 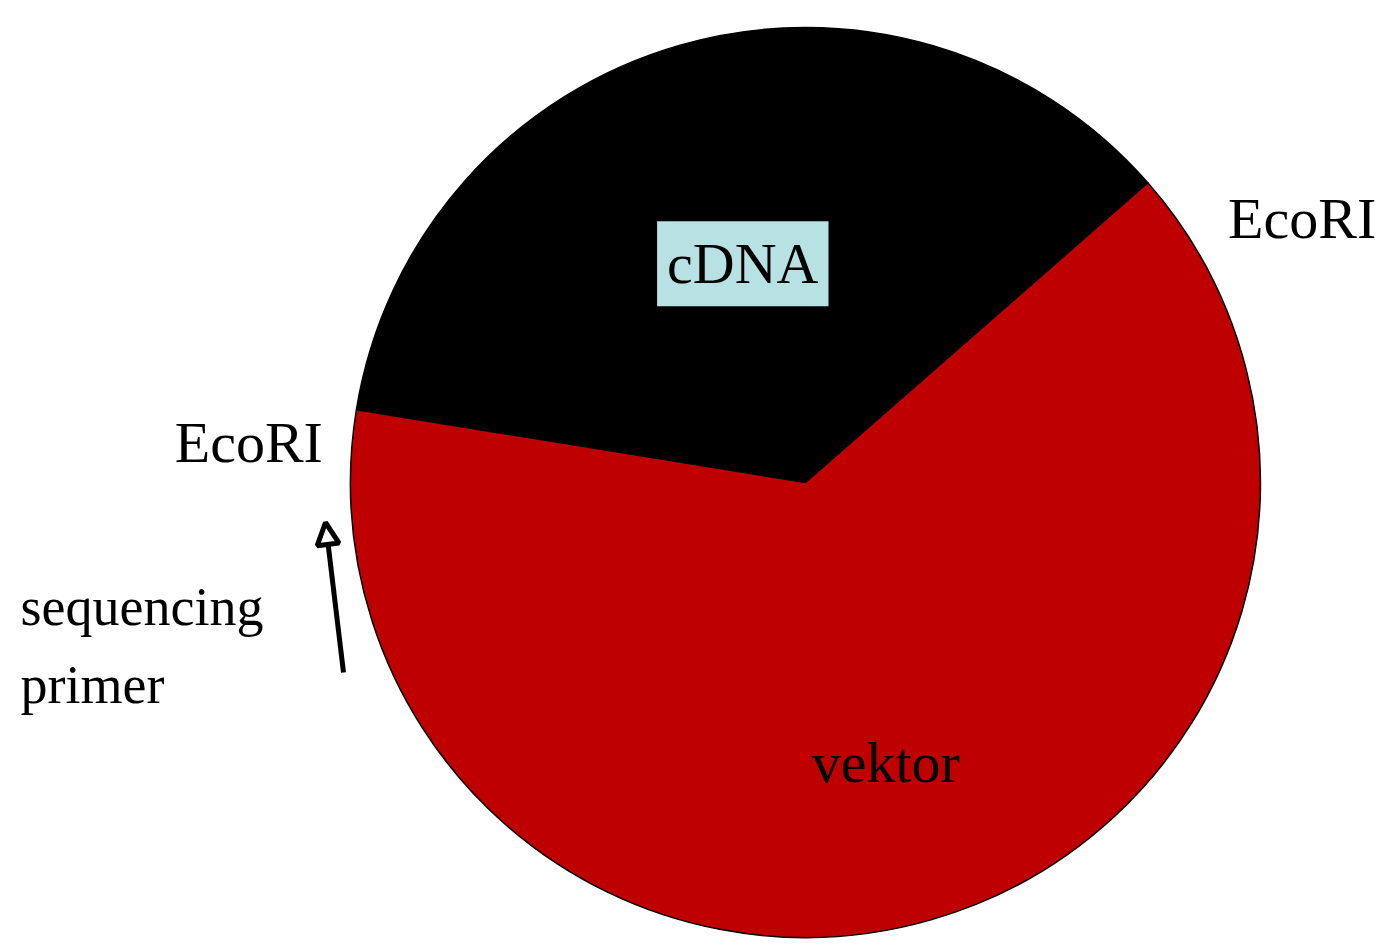 I want to click on text: sequencing primer, so click(x=142, y=645).